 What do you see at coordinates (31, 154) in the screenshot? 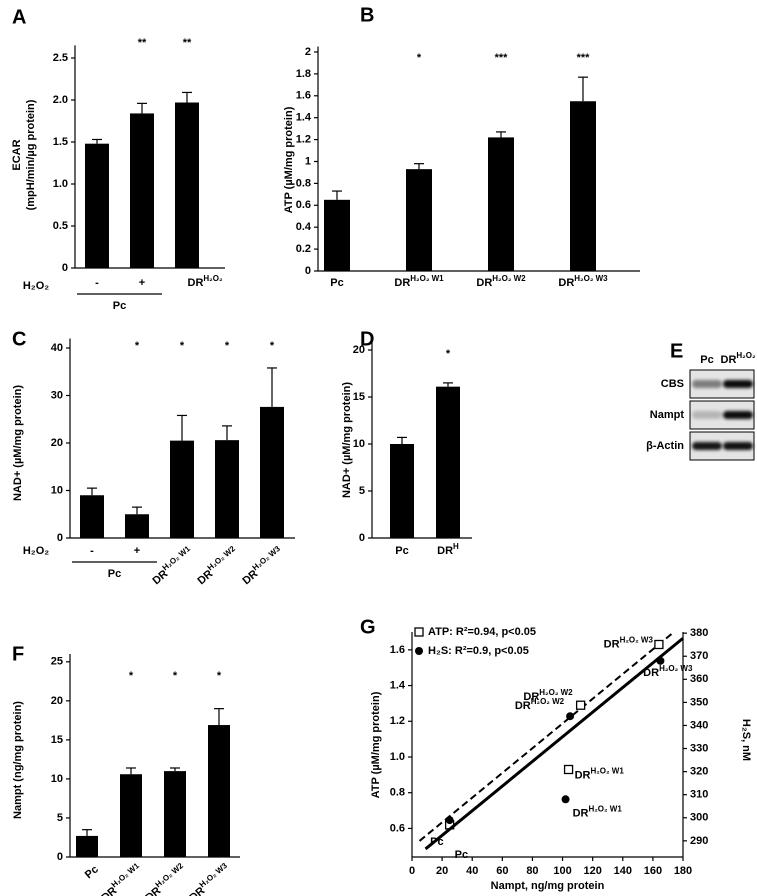
I see `y-axis-label: (mpH/min/µg protein)` at bounding box center [31, 154].